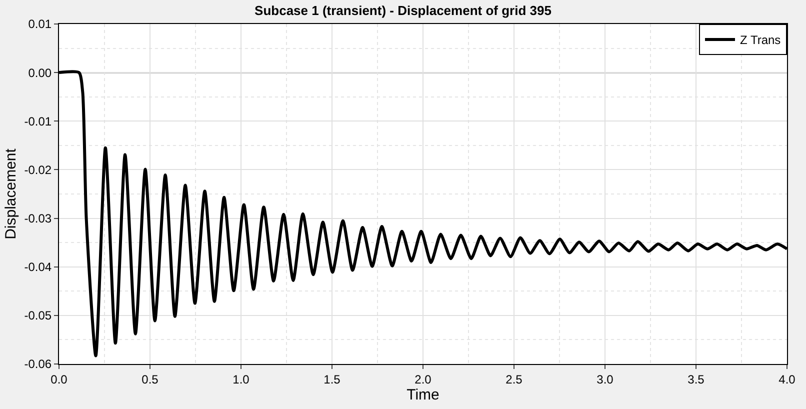  What do you see at coordinates (605, 379) in the screenshot?
I see `x-tick-label: 3.0` at bounding box center [605, 379].